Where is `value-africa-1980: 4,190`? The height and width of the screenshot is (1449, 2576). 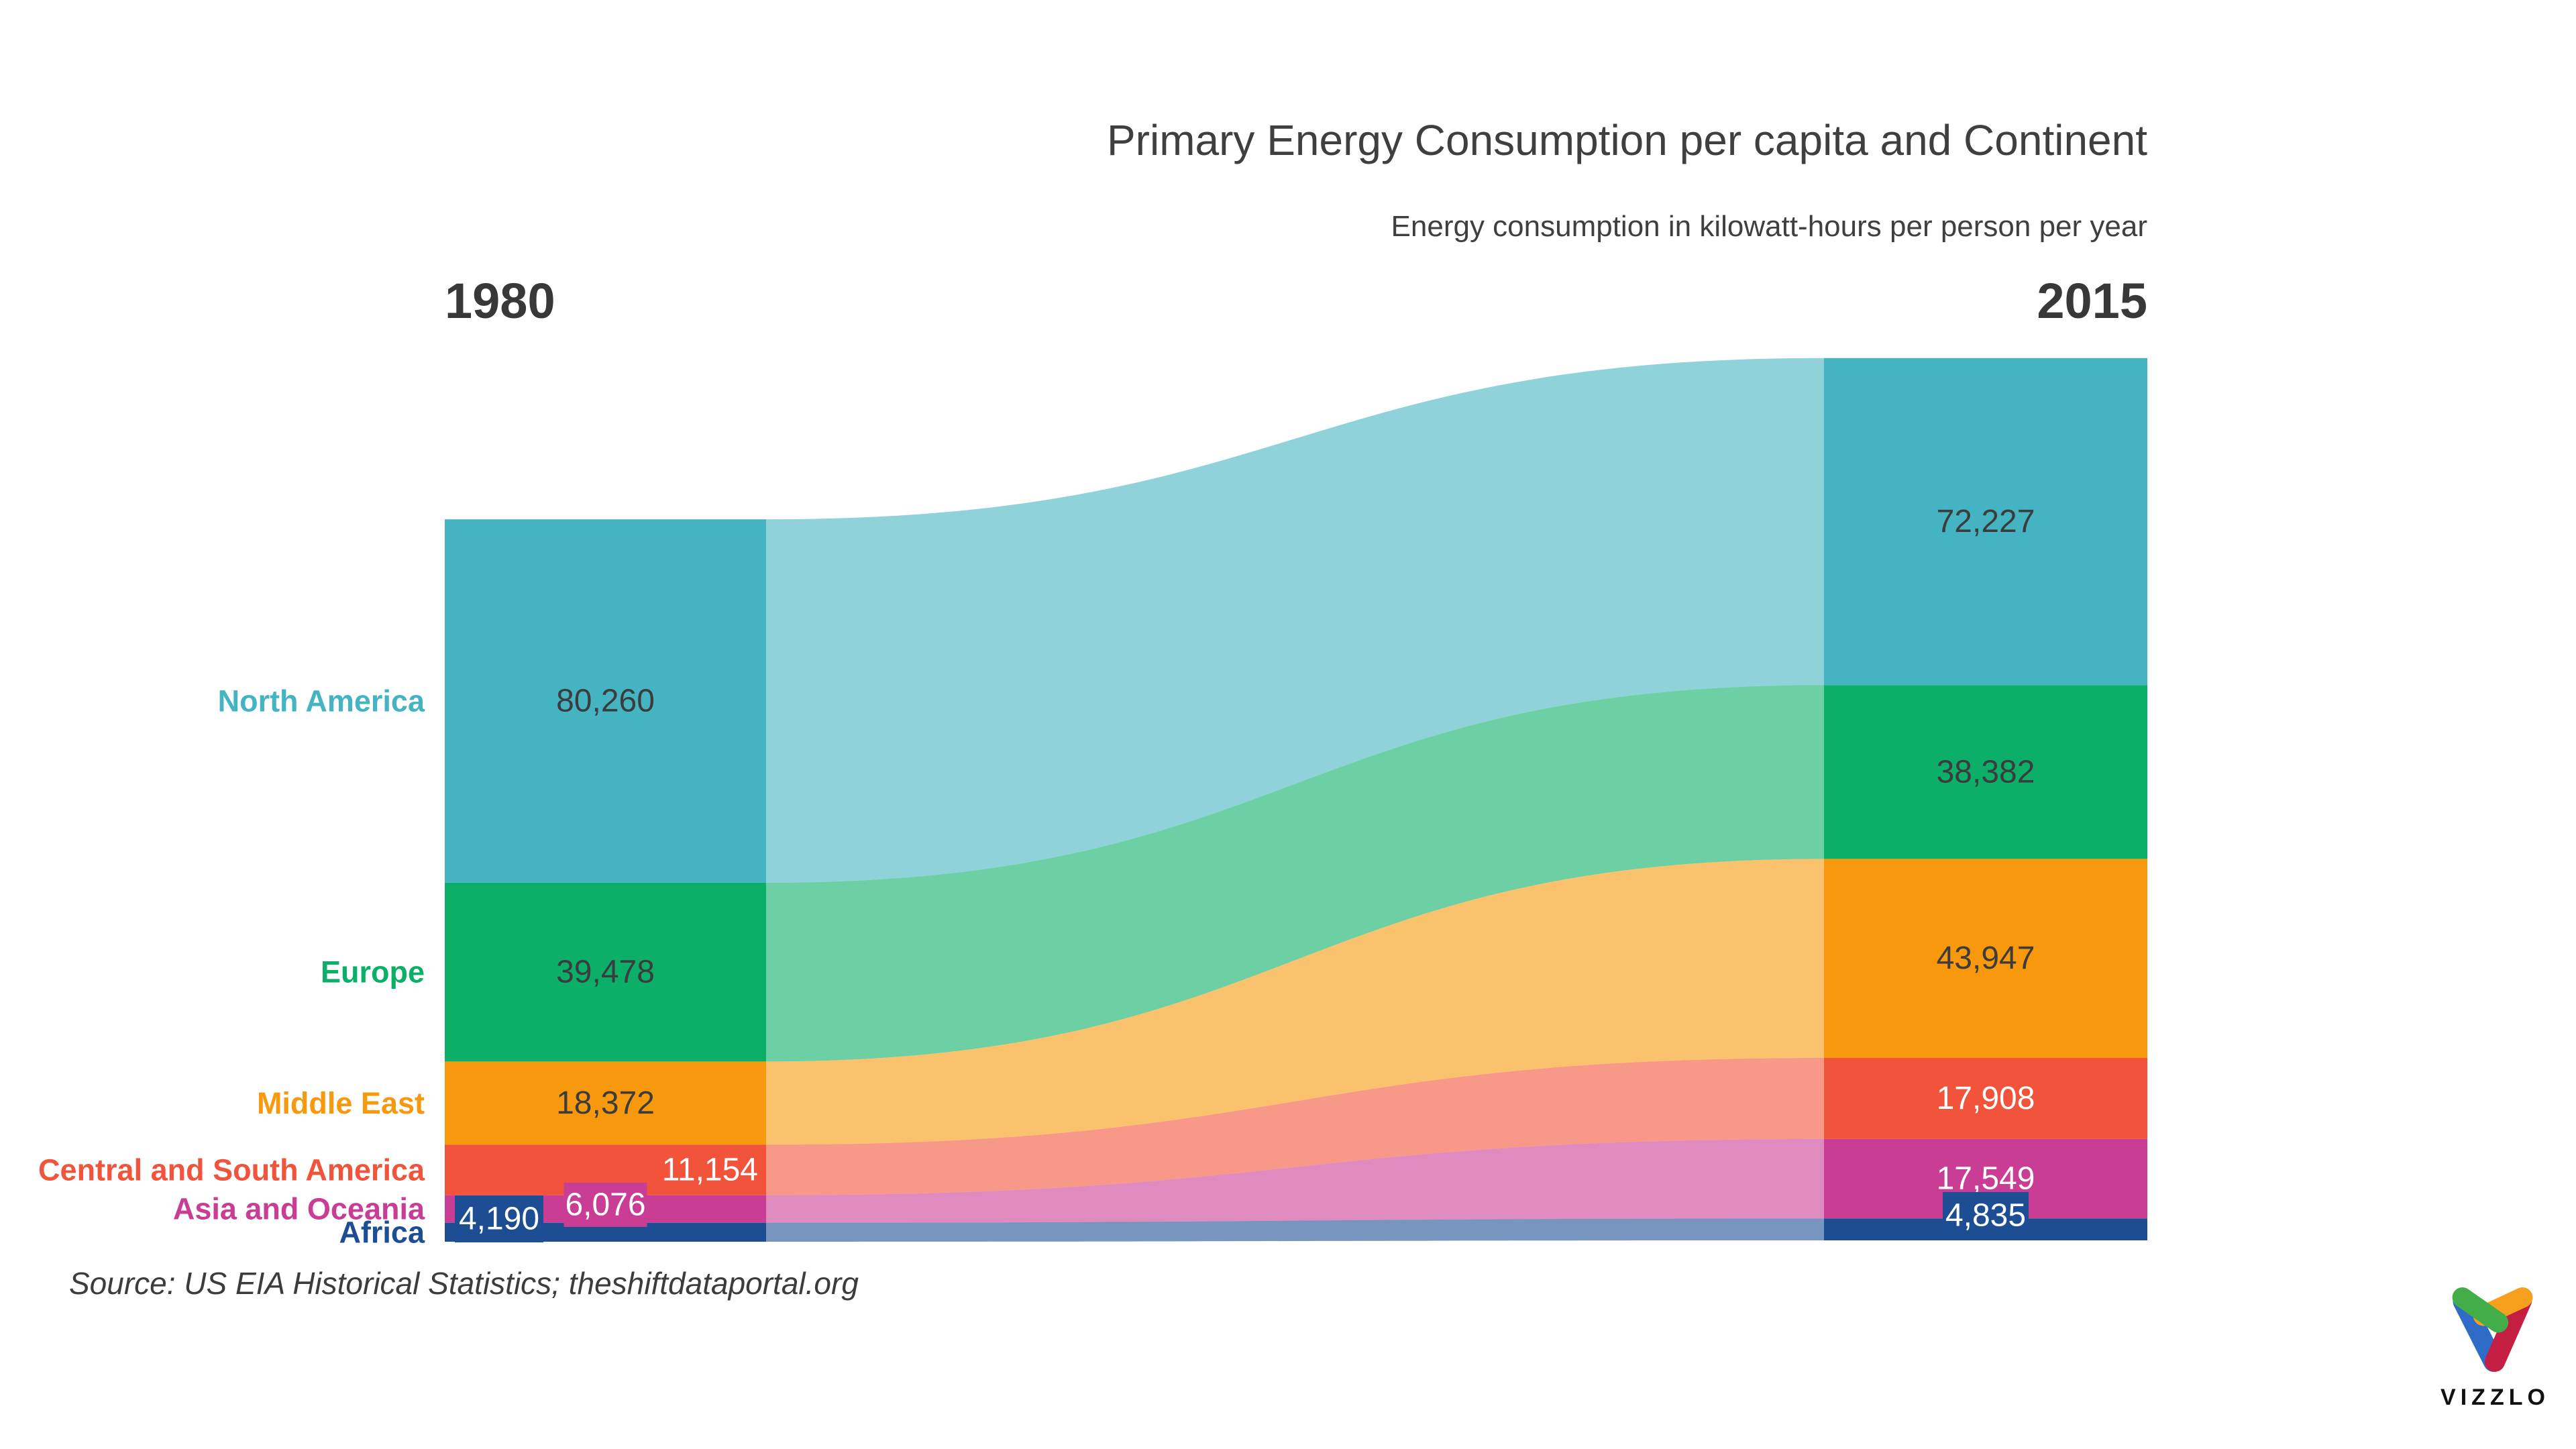 value-africa-1980: 4,190 is located at coordinates (499, 1219).